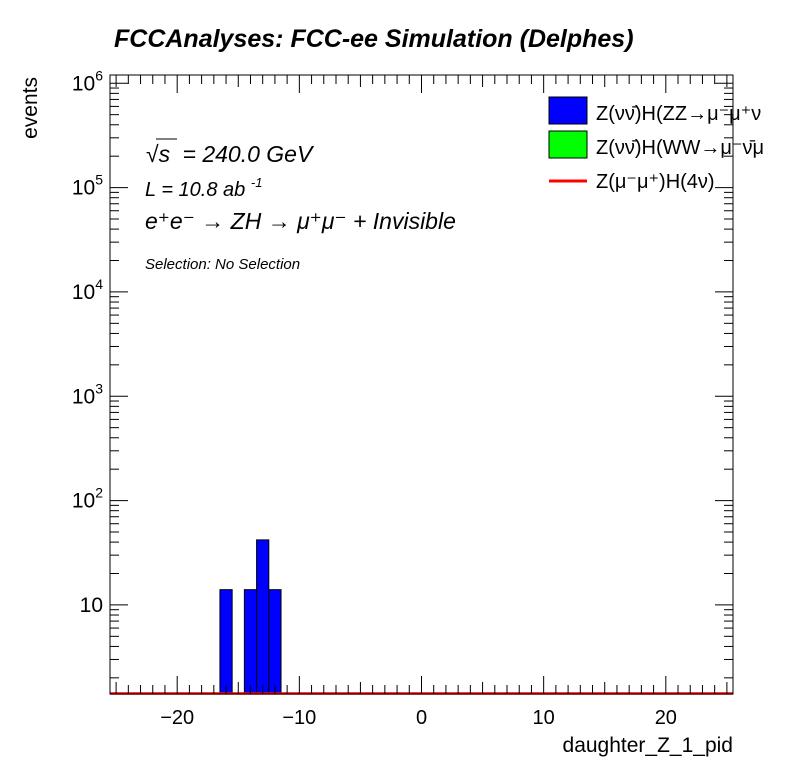 The width and height of the screenshot is (796, 772). What do you see at coordinates (374, 39) in the screenshot?
I see `chart-title: FCCAnalyses: FCC-ee Simulation (Delphes)` at bounding box center [374, 39].